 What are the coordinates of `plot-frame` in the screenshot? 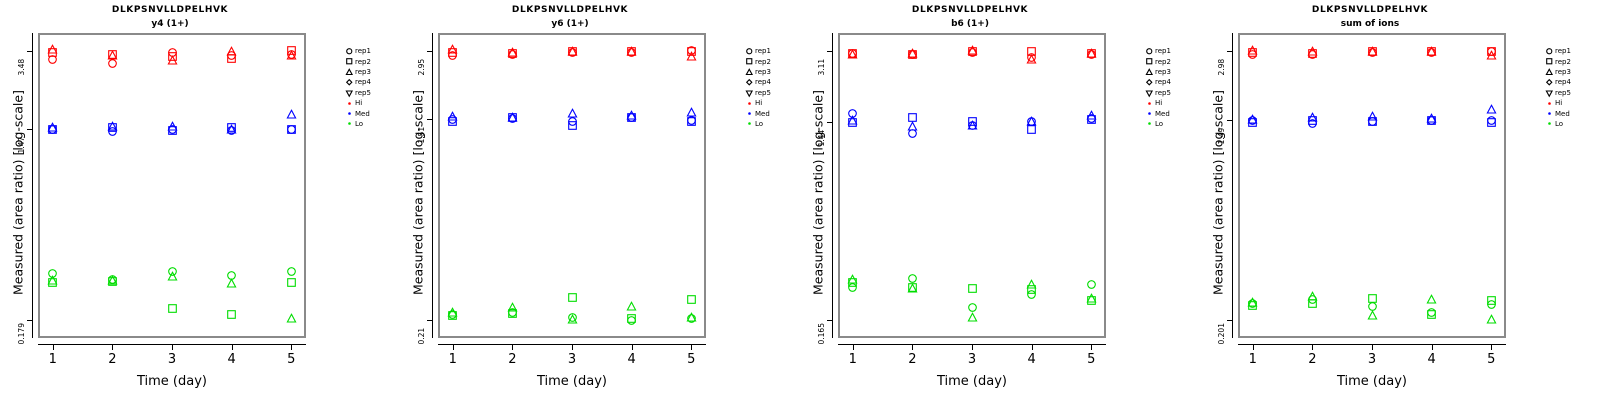 It's located at (572, 185).